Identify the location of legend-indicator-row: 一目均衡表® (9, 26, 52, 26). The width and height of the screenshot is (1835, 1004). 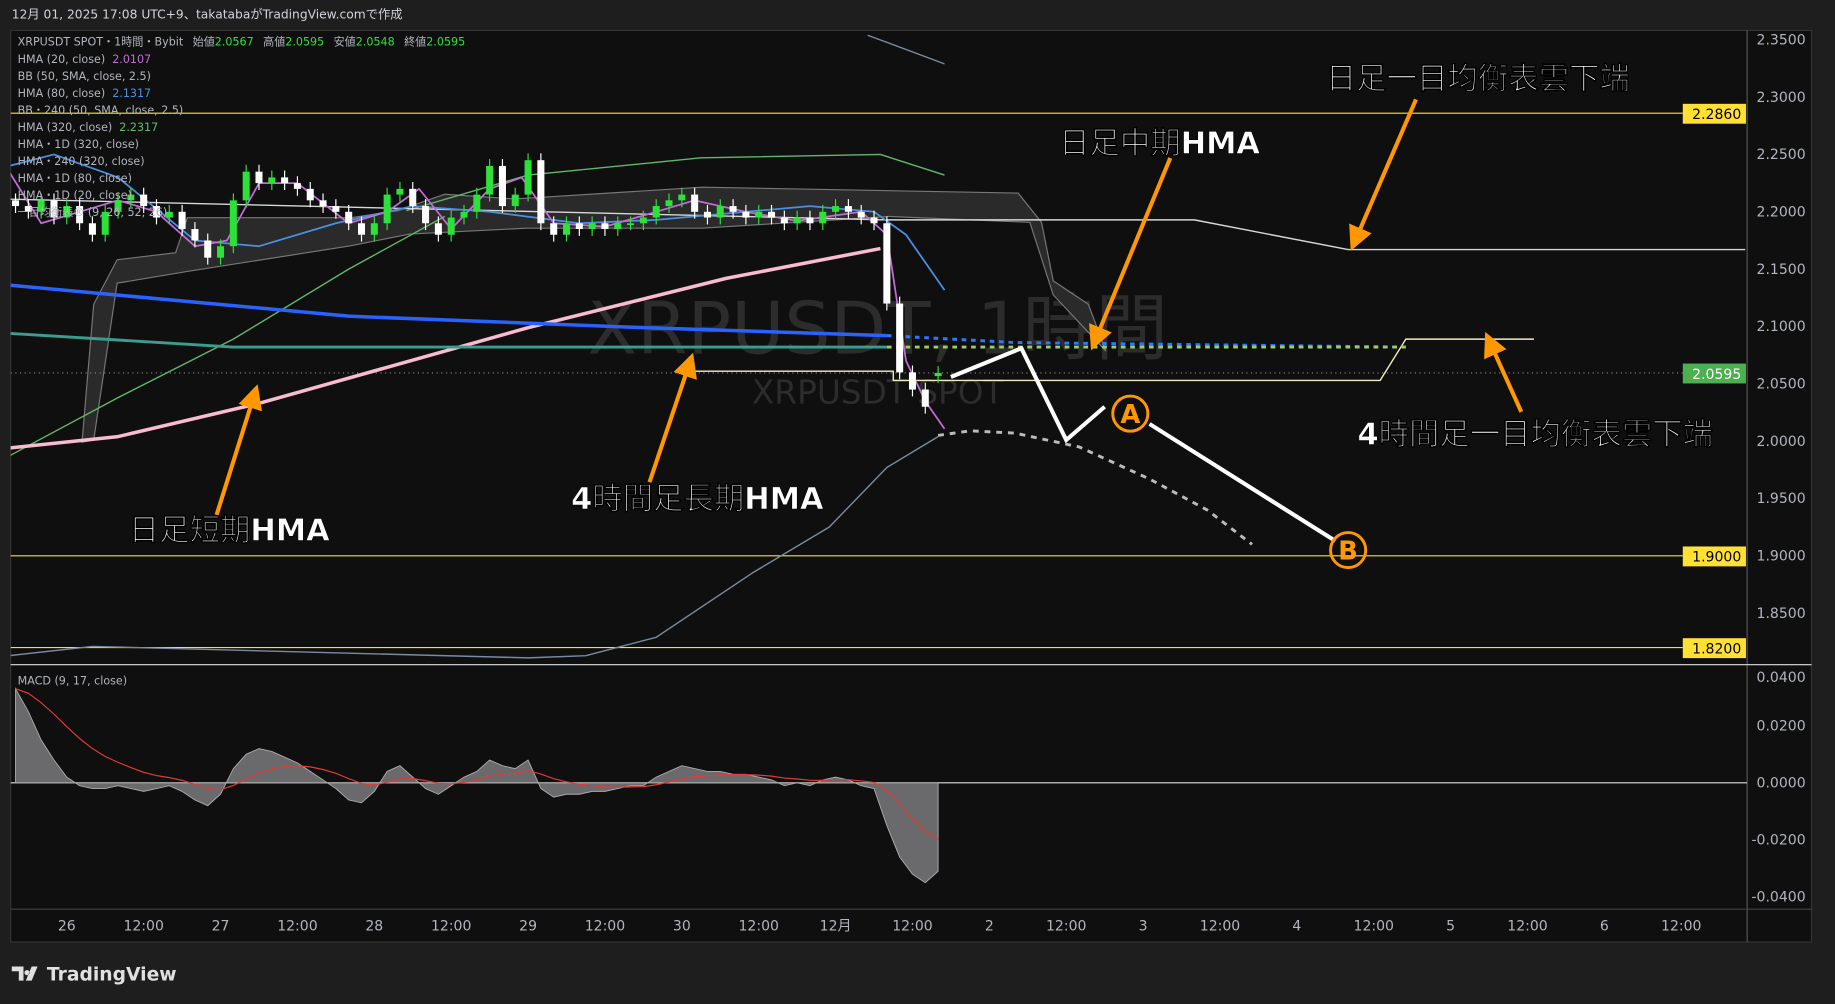
(93, 212).